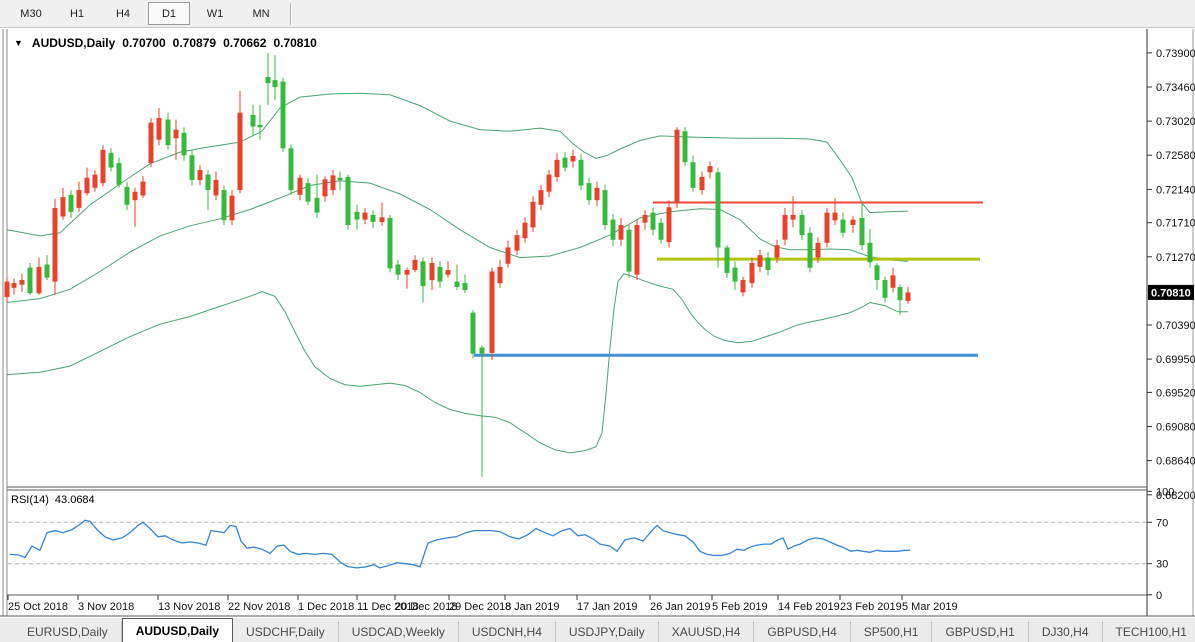  I want to click on timeframe-button-mn: MN, so click(261, 13).